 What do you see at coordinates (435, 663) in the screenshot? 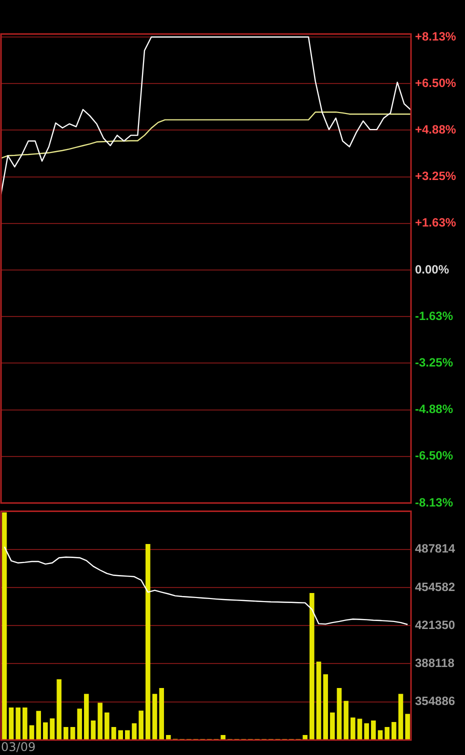
I see `y-tick-label: 388118` at bounding box center [435, 663].